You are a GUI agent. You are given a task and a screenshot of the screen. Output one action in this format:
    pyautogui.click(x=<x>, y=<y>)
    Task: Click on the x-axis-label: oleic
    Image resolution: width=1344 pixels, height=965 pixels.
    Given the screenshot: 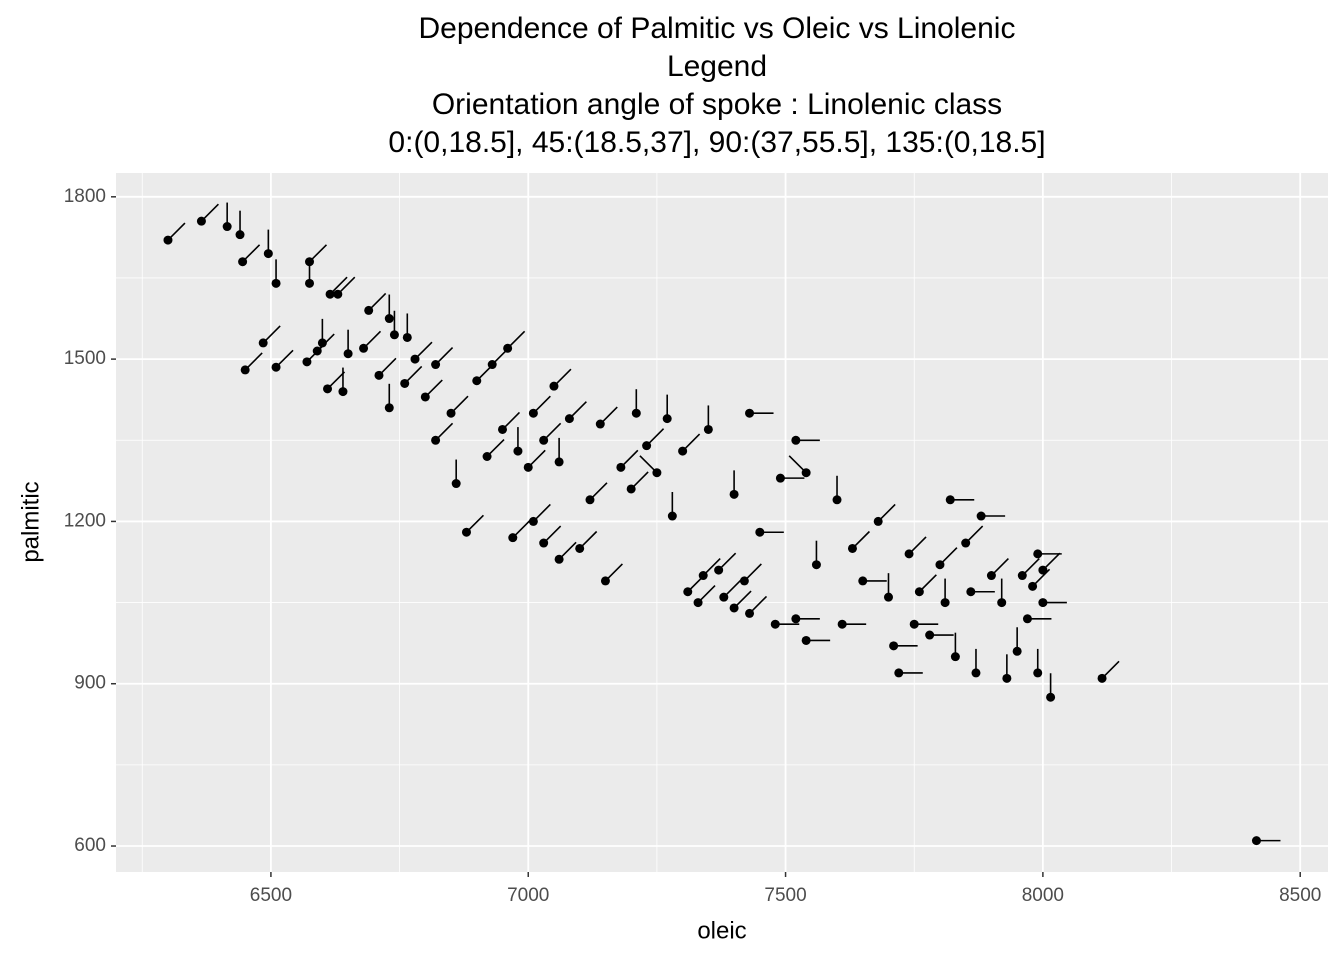 What is the action you would take?
    pyautogui.click(x=721, y=930)
    